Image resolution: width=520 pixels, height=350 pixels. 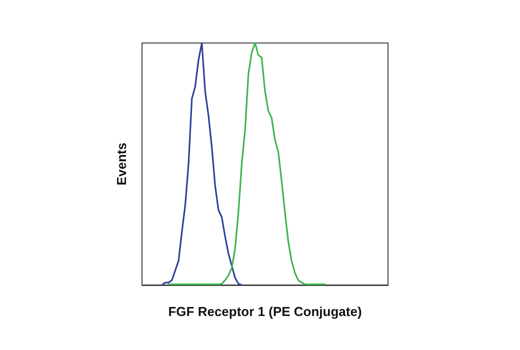 What do you see at coordinates (265, 311) in the screenshot?
I see `x-axis-title: FGF Receptor 1 (PE Conjugate)` at bounding box center [265, 311].